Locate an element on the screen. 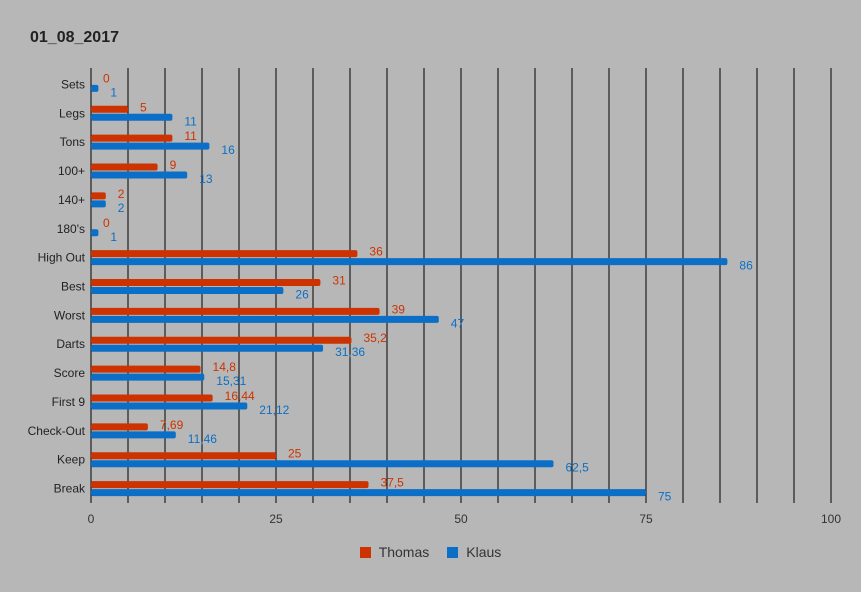  category-label: Worst is located at coordinates (70, 315).